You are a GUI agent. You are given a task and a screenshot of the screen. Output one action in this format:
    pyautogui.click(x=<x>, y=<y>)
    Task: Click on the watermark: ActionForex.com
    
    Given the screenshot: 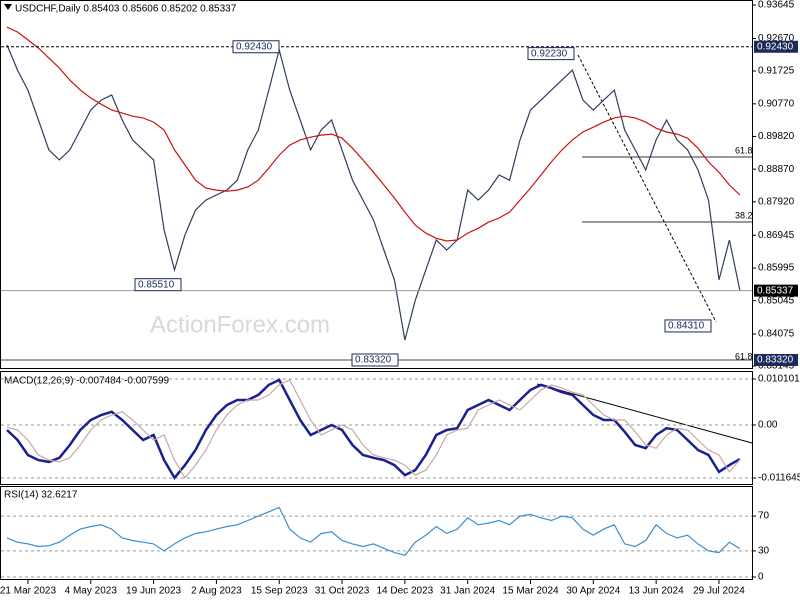 What is the action you would take?
    pyautogui.click(x=240, y=324)
    